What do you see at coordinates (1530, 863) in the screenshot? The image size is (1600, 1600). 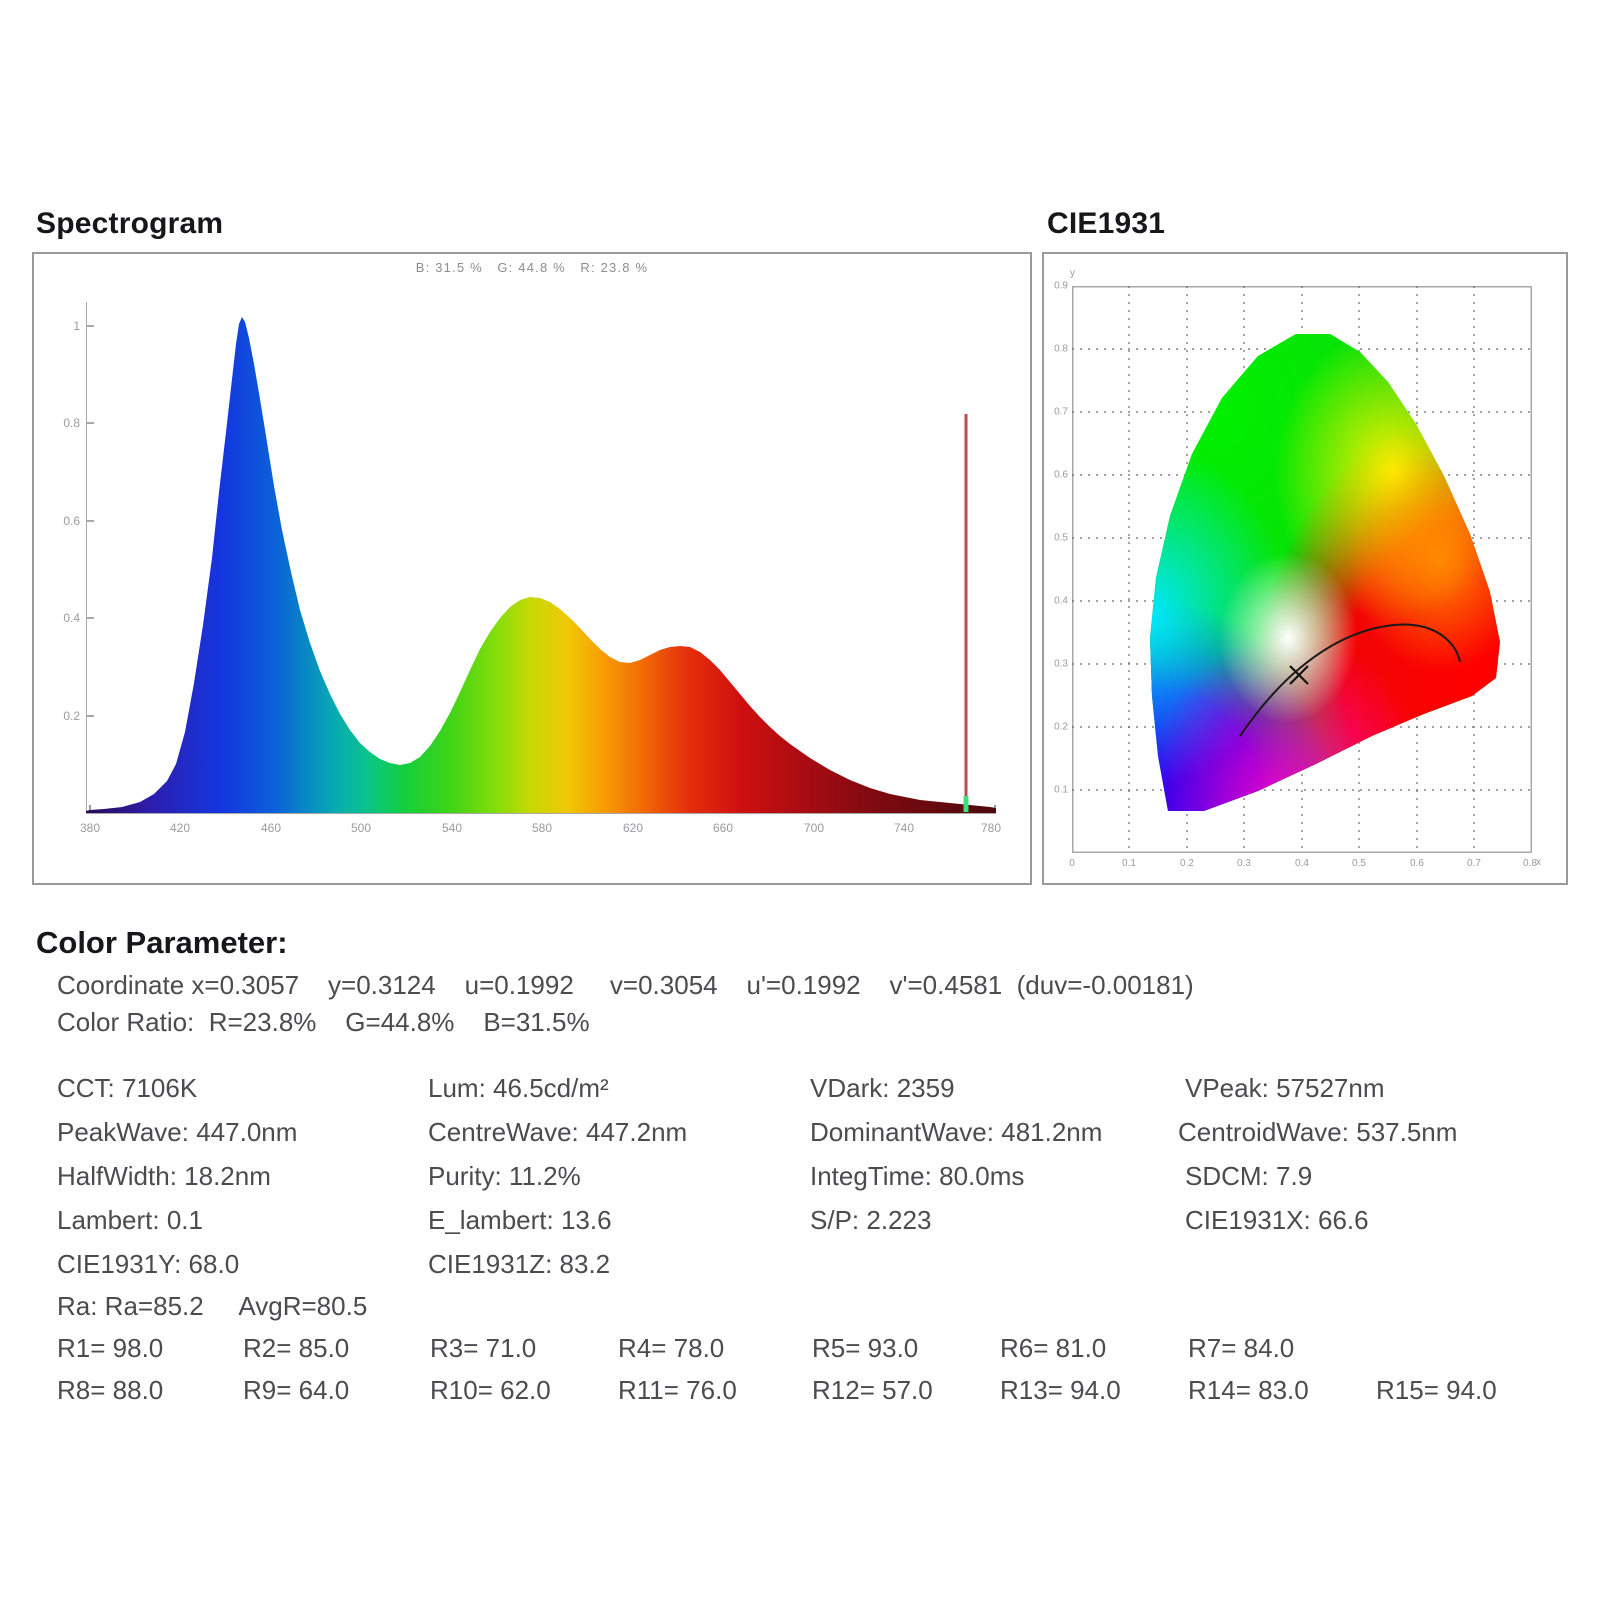 I see `cie-x-tick-0-8: 0.8` at bounding box center [1530, 863].